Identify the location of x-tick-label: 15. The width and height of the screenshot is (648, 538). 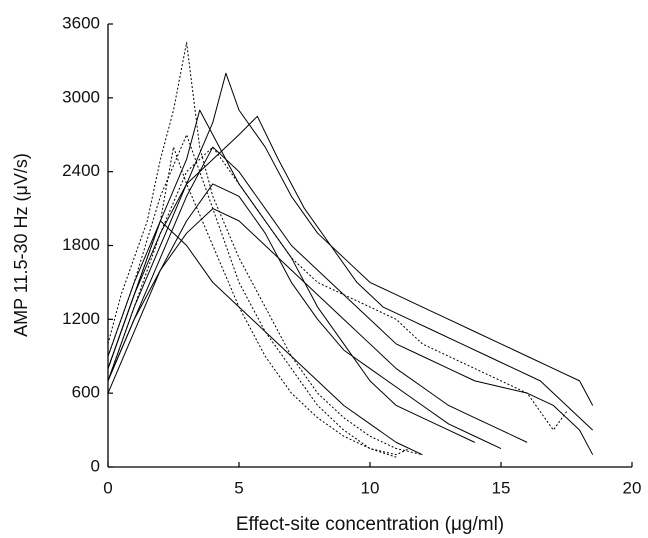
(501, 487).